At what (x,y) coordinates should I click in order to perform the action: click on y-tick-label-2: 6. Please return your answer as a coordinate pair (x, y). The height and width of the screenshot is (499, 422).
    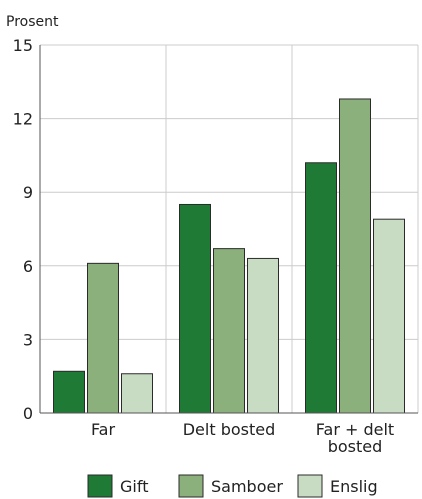
    Looking at the image, I should click on (28, 266).